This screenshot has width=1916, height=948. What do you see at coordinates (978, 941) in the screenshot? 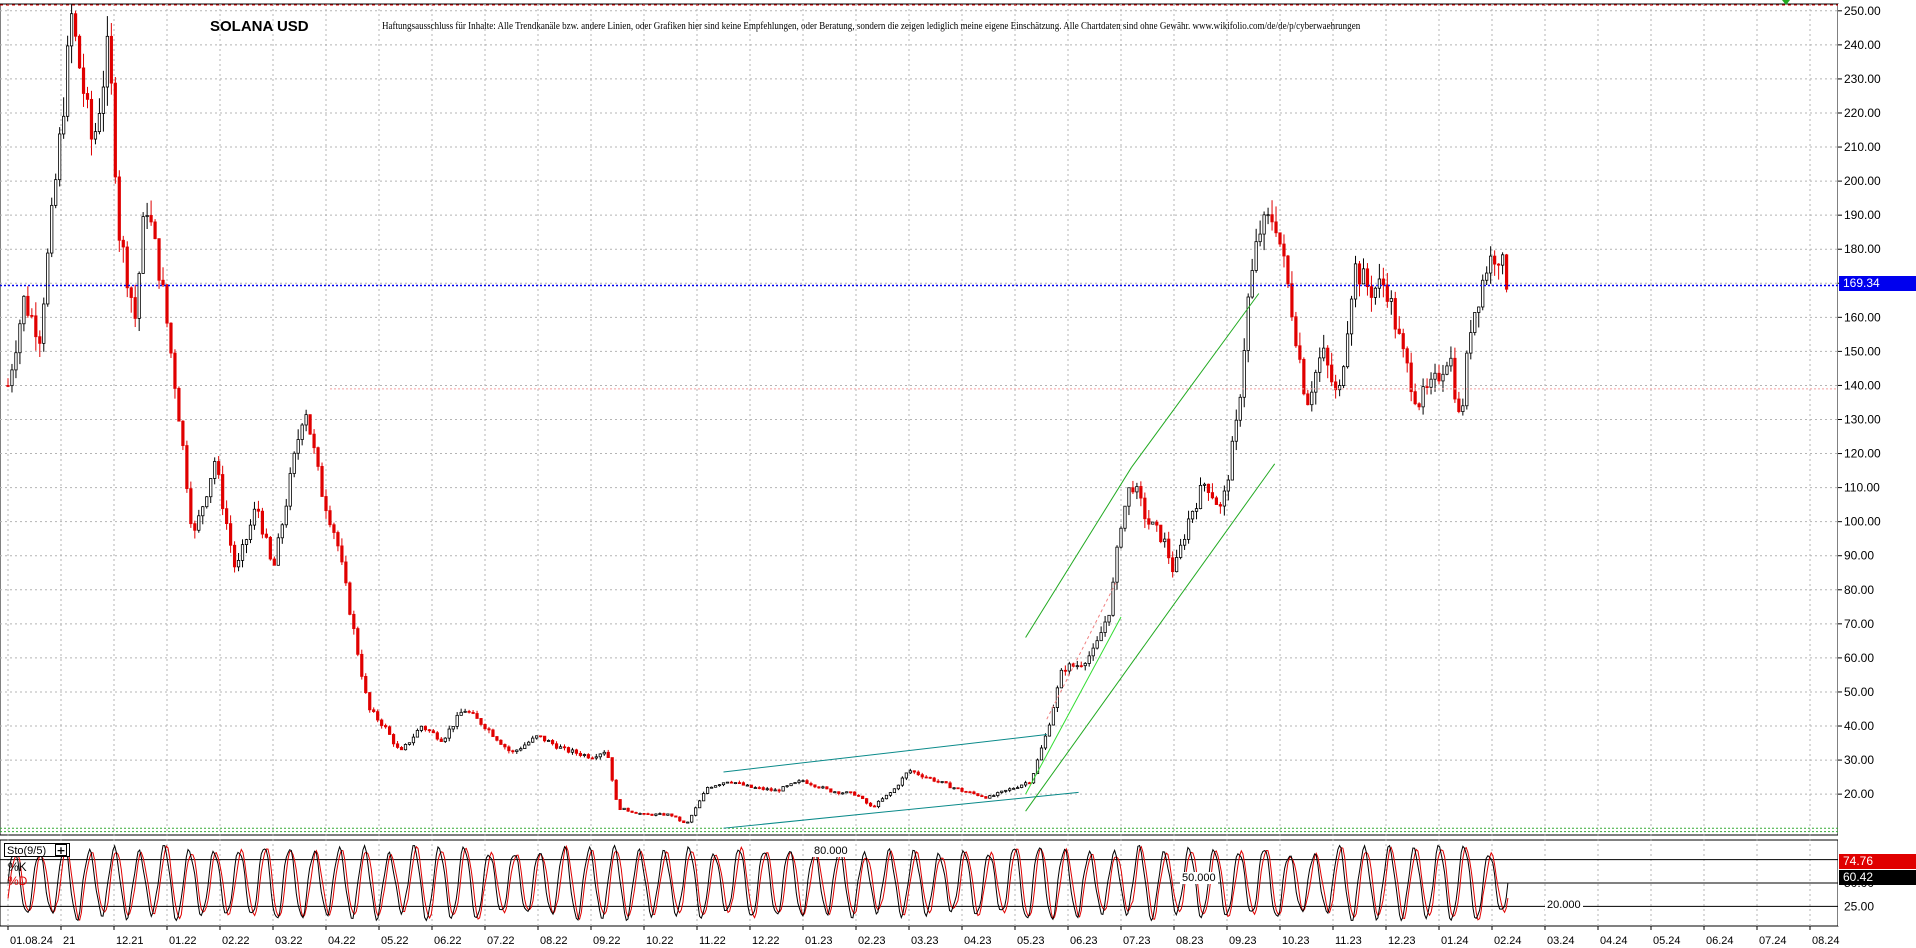
I see `x-tick-label: 04.23` at bounding box center [978, 941].